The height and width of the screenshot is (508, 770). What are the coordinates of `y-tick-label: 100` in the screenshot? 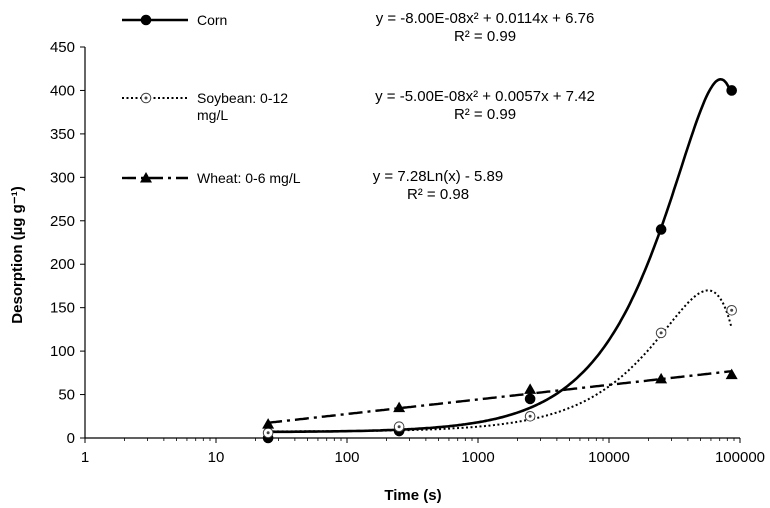 It's located at (62, 351).